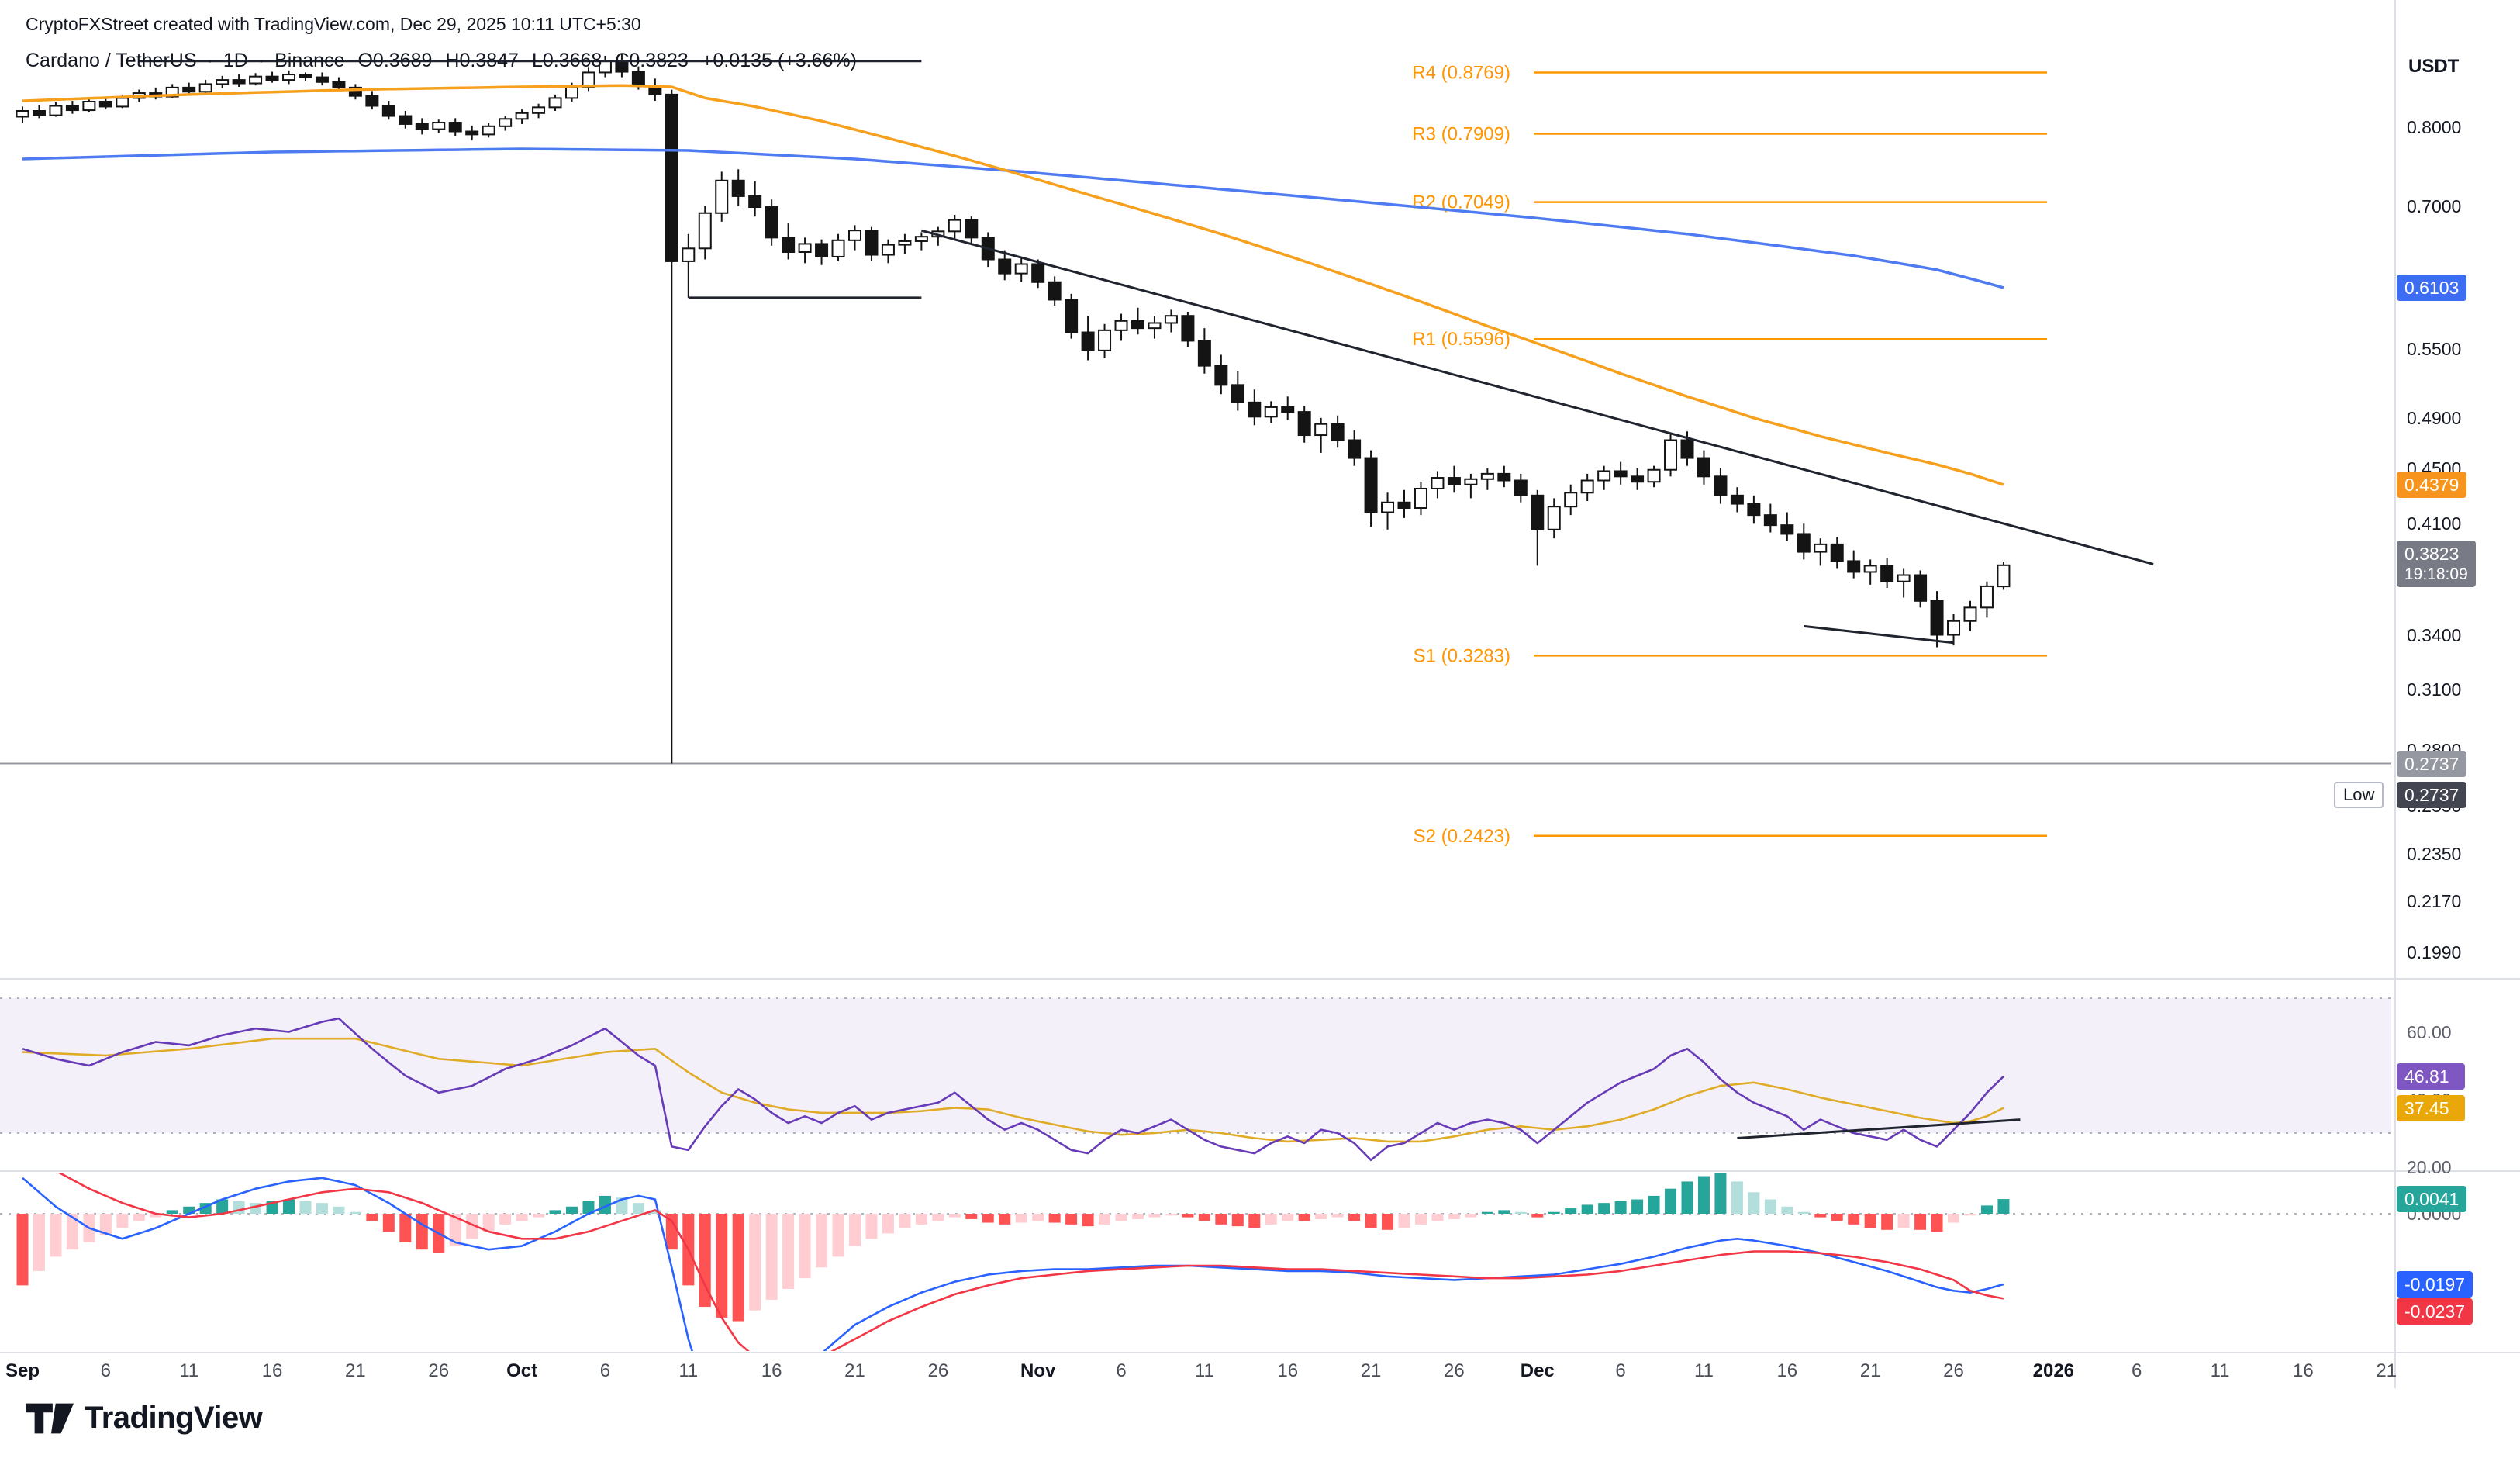  What do you see at coordinates (2432, 763) in the screenshot?
I see `low-line-badge: 0.2737` at bounding box center [2432, 763].